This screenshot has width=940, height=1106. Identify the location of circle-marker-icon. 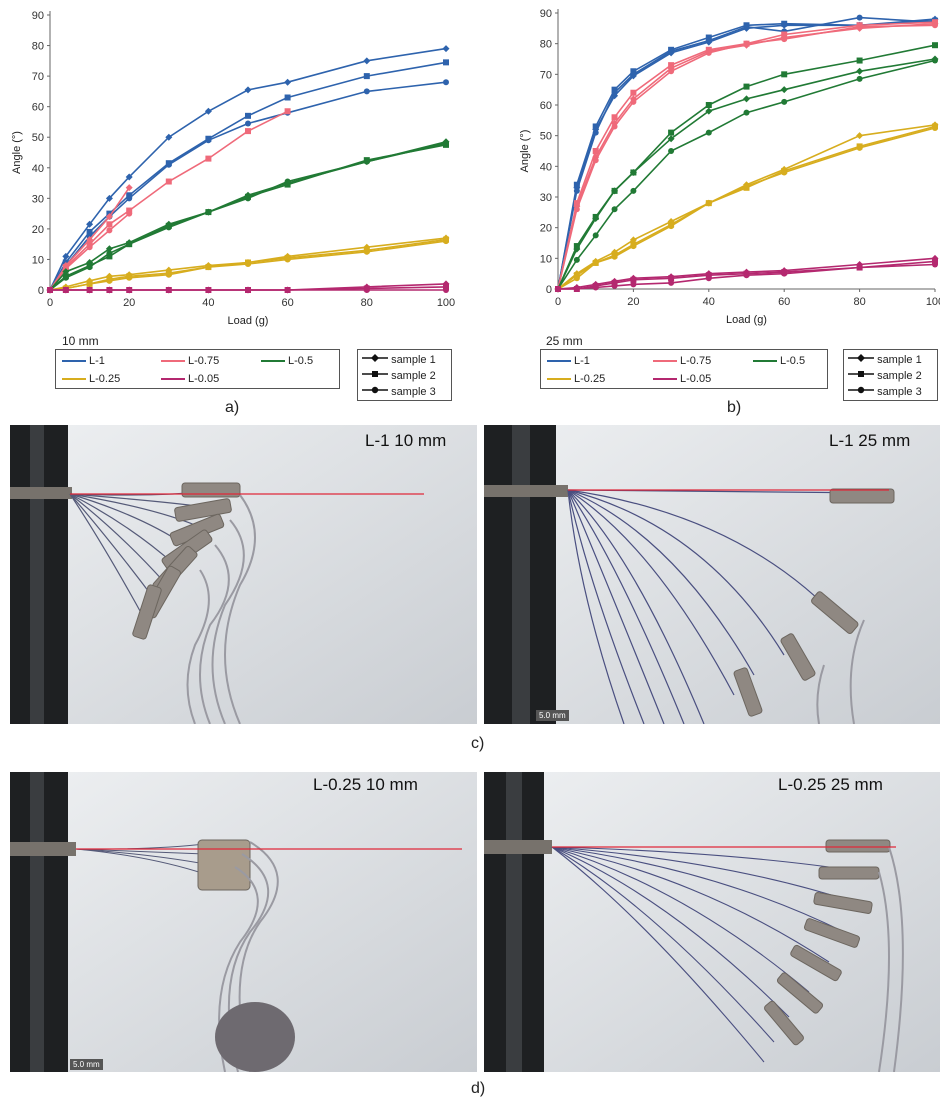
(861, 390).